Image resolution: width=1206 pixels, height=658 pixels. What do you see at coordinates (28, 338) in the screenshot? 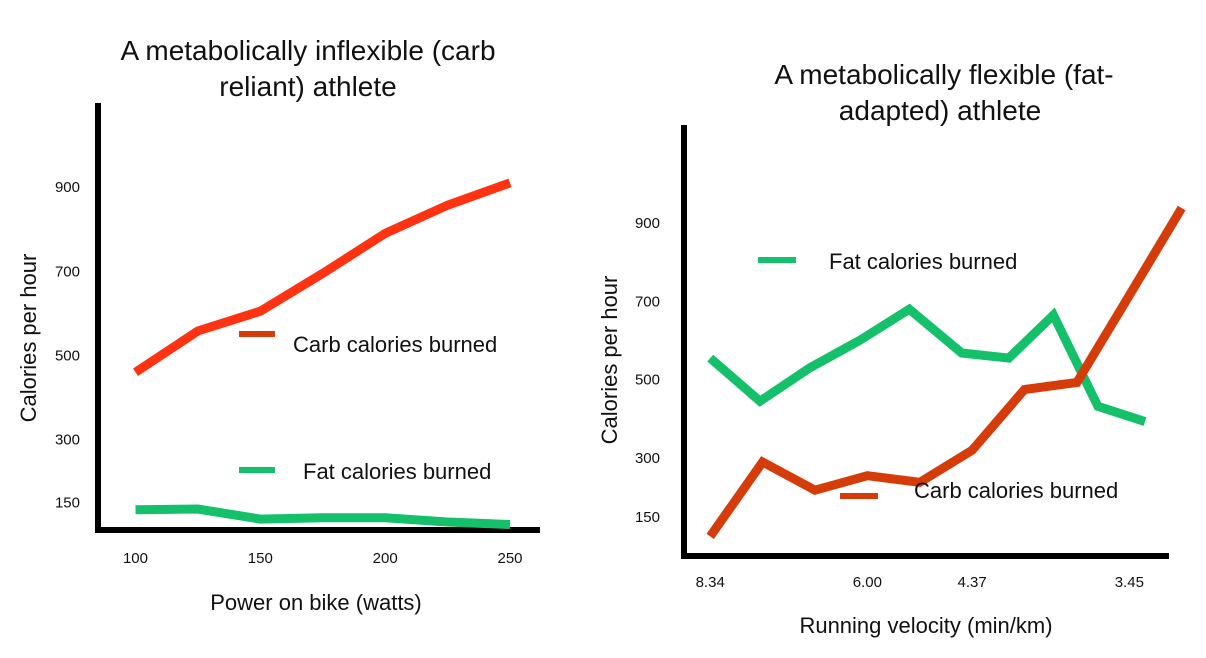
I see `left-y-axis-label: Calories per hour` at bounding box center [28, 338].